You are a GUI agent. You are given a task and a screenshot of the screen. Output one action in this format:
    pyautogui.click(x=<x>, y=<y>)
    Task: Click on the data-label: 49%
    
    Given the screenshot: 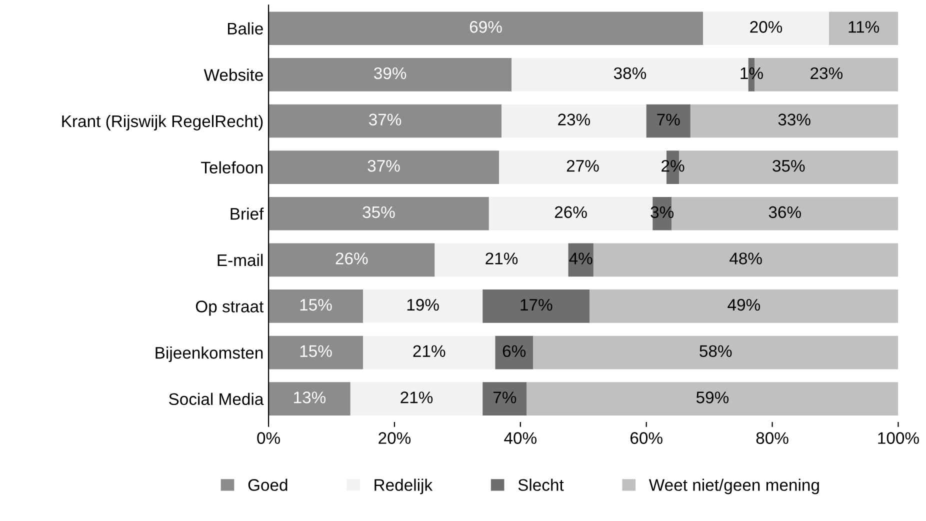 What is the action you would take?
    pyautogui.click(x=744, y=304)
    